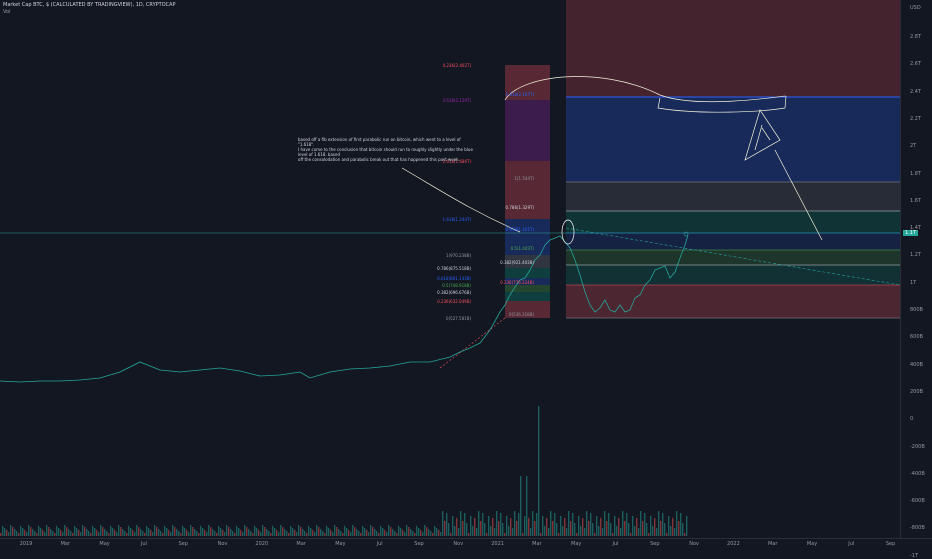  I want to click on time-tick-label: Sep, so click(419, 544).